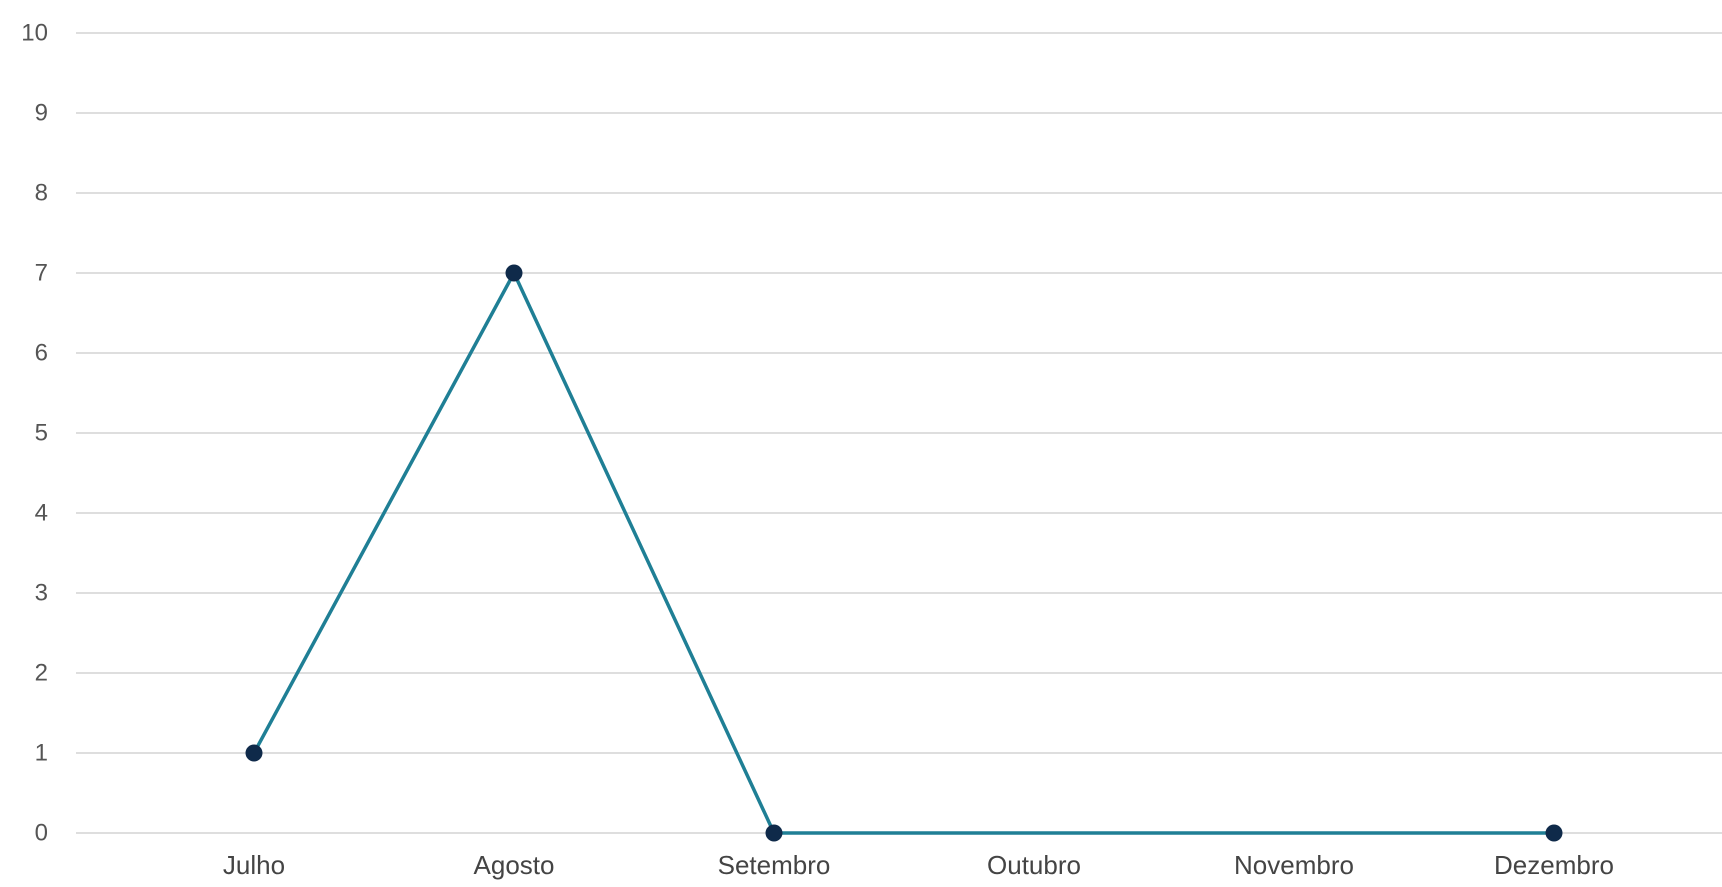  What do you see at coordinates (1034, 865) in the screenshot?
I see `x-tick-label: Outubro` at bounding box center [1034, 865].